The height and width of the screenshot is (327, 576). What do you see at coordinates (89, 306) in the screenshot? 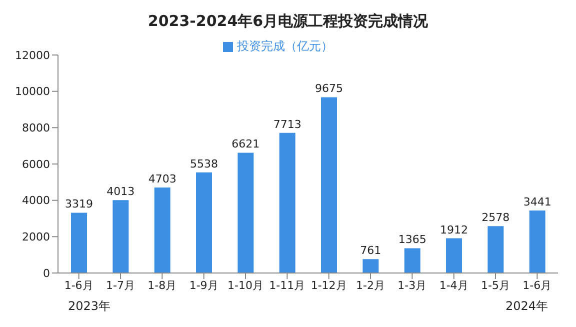
I see `text: 2023年` at bounding box center [89, 306].